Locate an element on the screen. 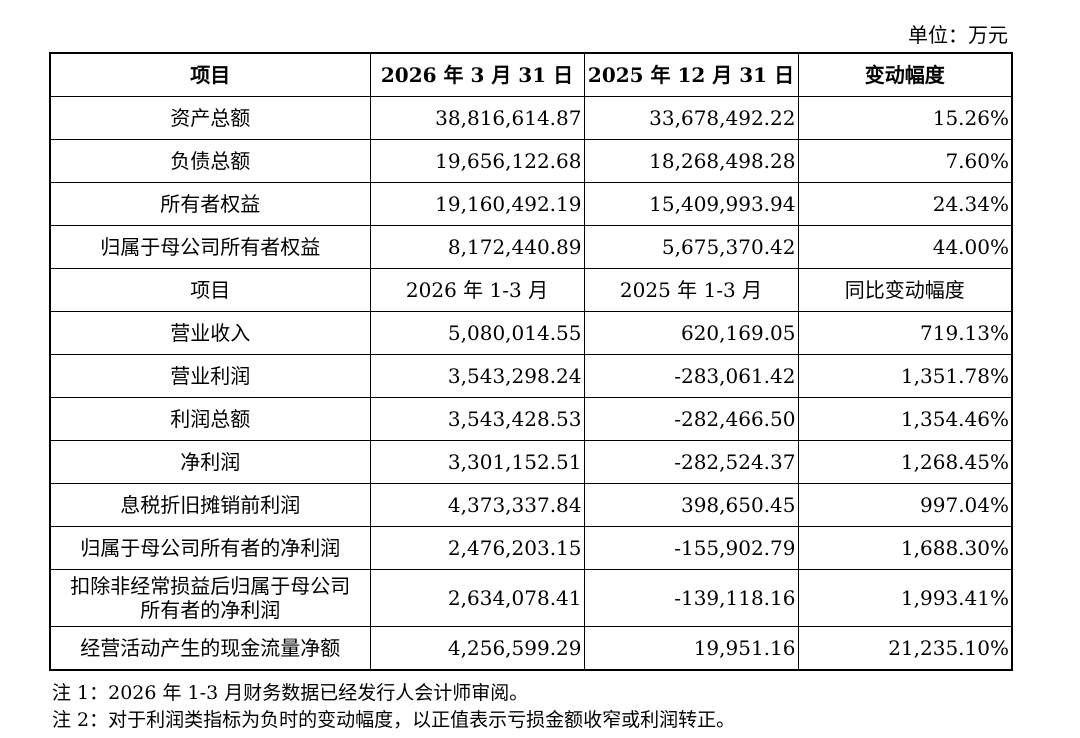  header-current-date: 2026 年 3 月 31 日 is located at coordinates (477, 74).